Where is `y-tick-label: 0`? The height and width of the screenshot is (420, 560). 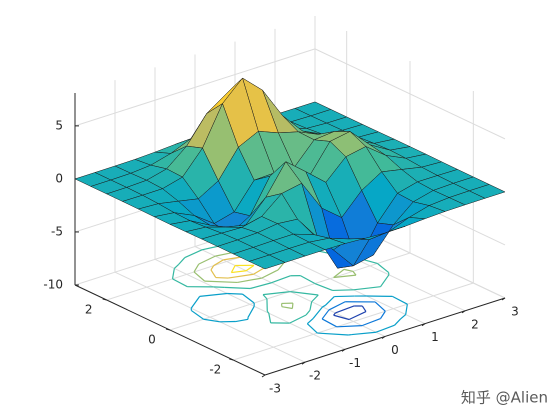
y-tick-label: 0 is located at coordinates (152, 340).